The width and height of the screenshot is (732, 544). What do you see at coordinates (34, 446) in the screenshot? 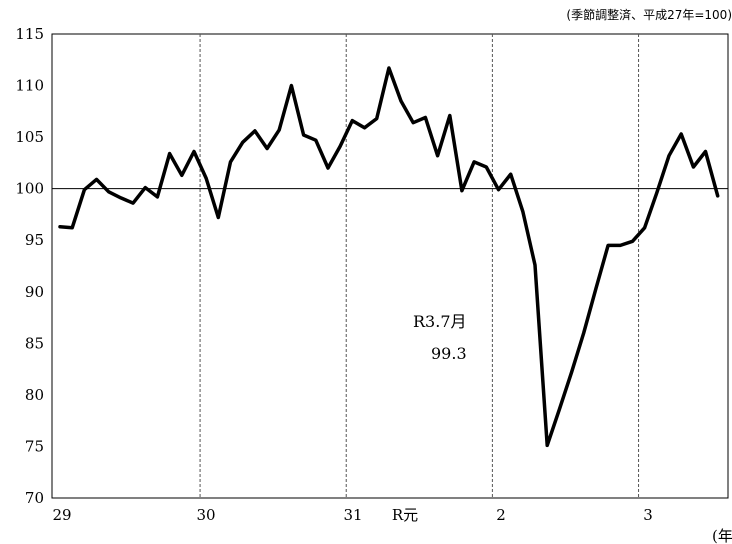
I see `y-tick-label: 75` at bounding box center [34, 446].